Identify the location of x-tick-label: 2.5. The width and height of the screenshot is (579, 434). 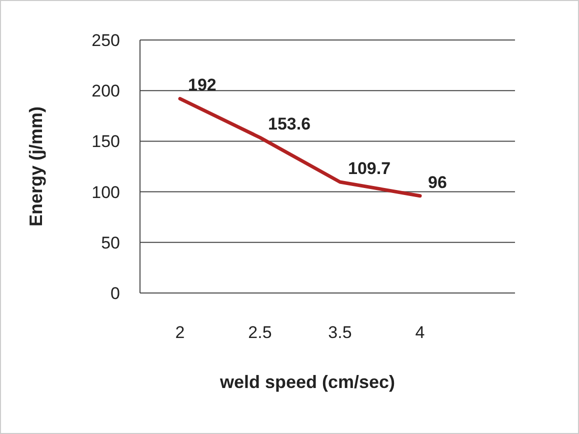
(260, 332).